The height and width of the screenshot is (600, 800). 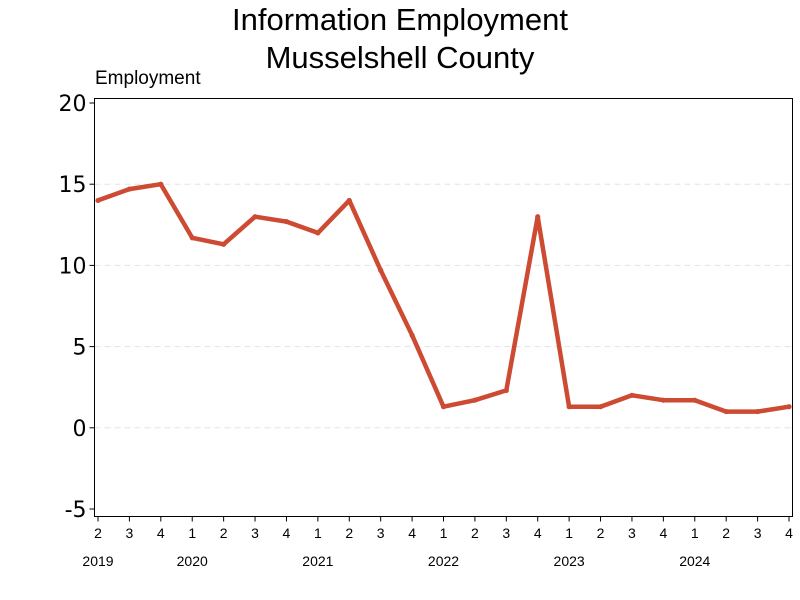 I want to click on x-tick-label-year: 2022, so click(x=443, y=561).